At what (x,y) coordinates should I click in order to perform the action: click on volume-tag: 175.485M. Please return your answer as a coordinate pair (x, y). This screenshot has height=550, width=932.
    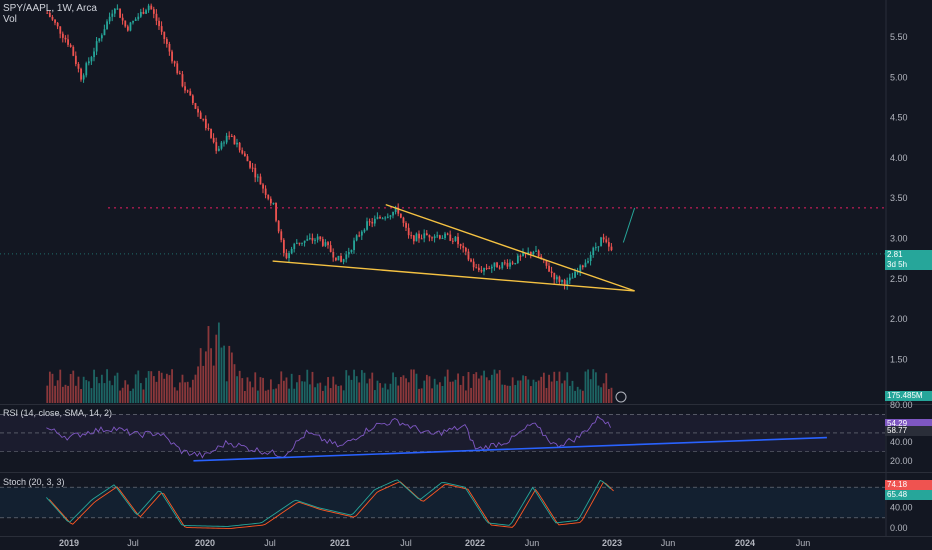
    Looking at the image, I should click on (908, 396).